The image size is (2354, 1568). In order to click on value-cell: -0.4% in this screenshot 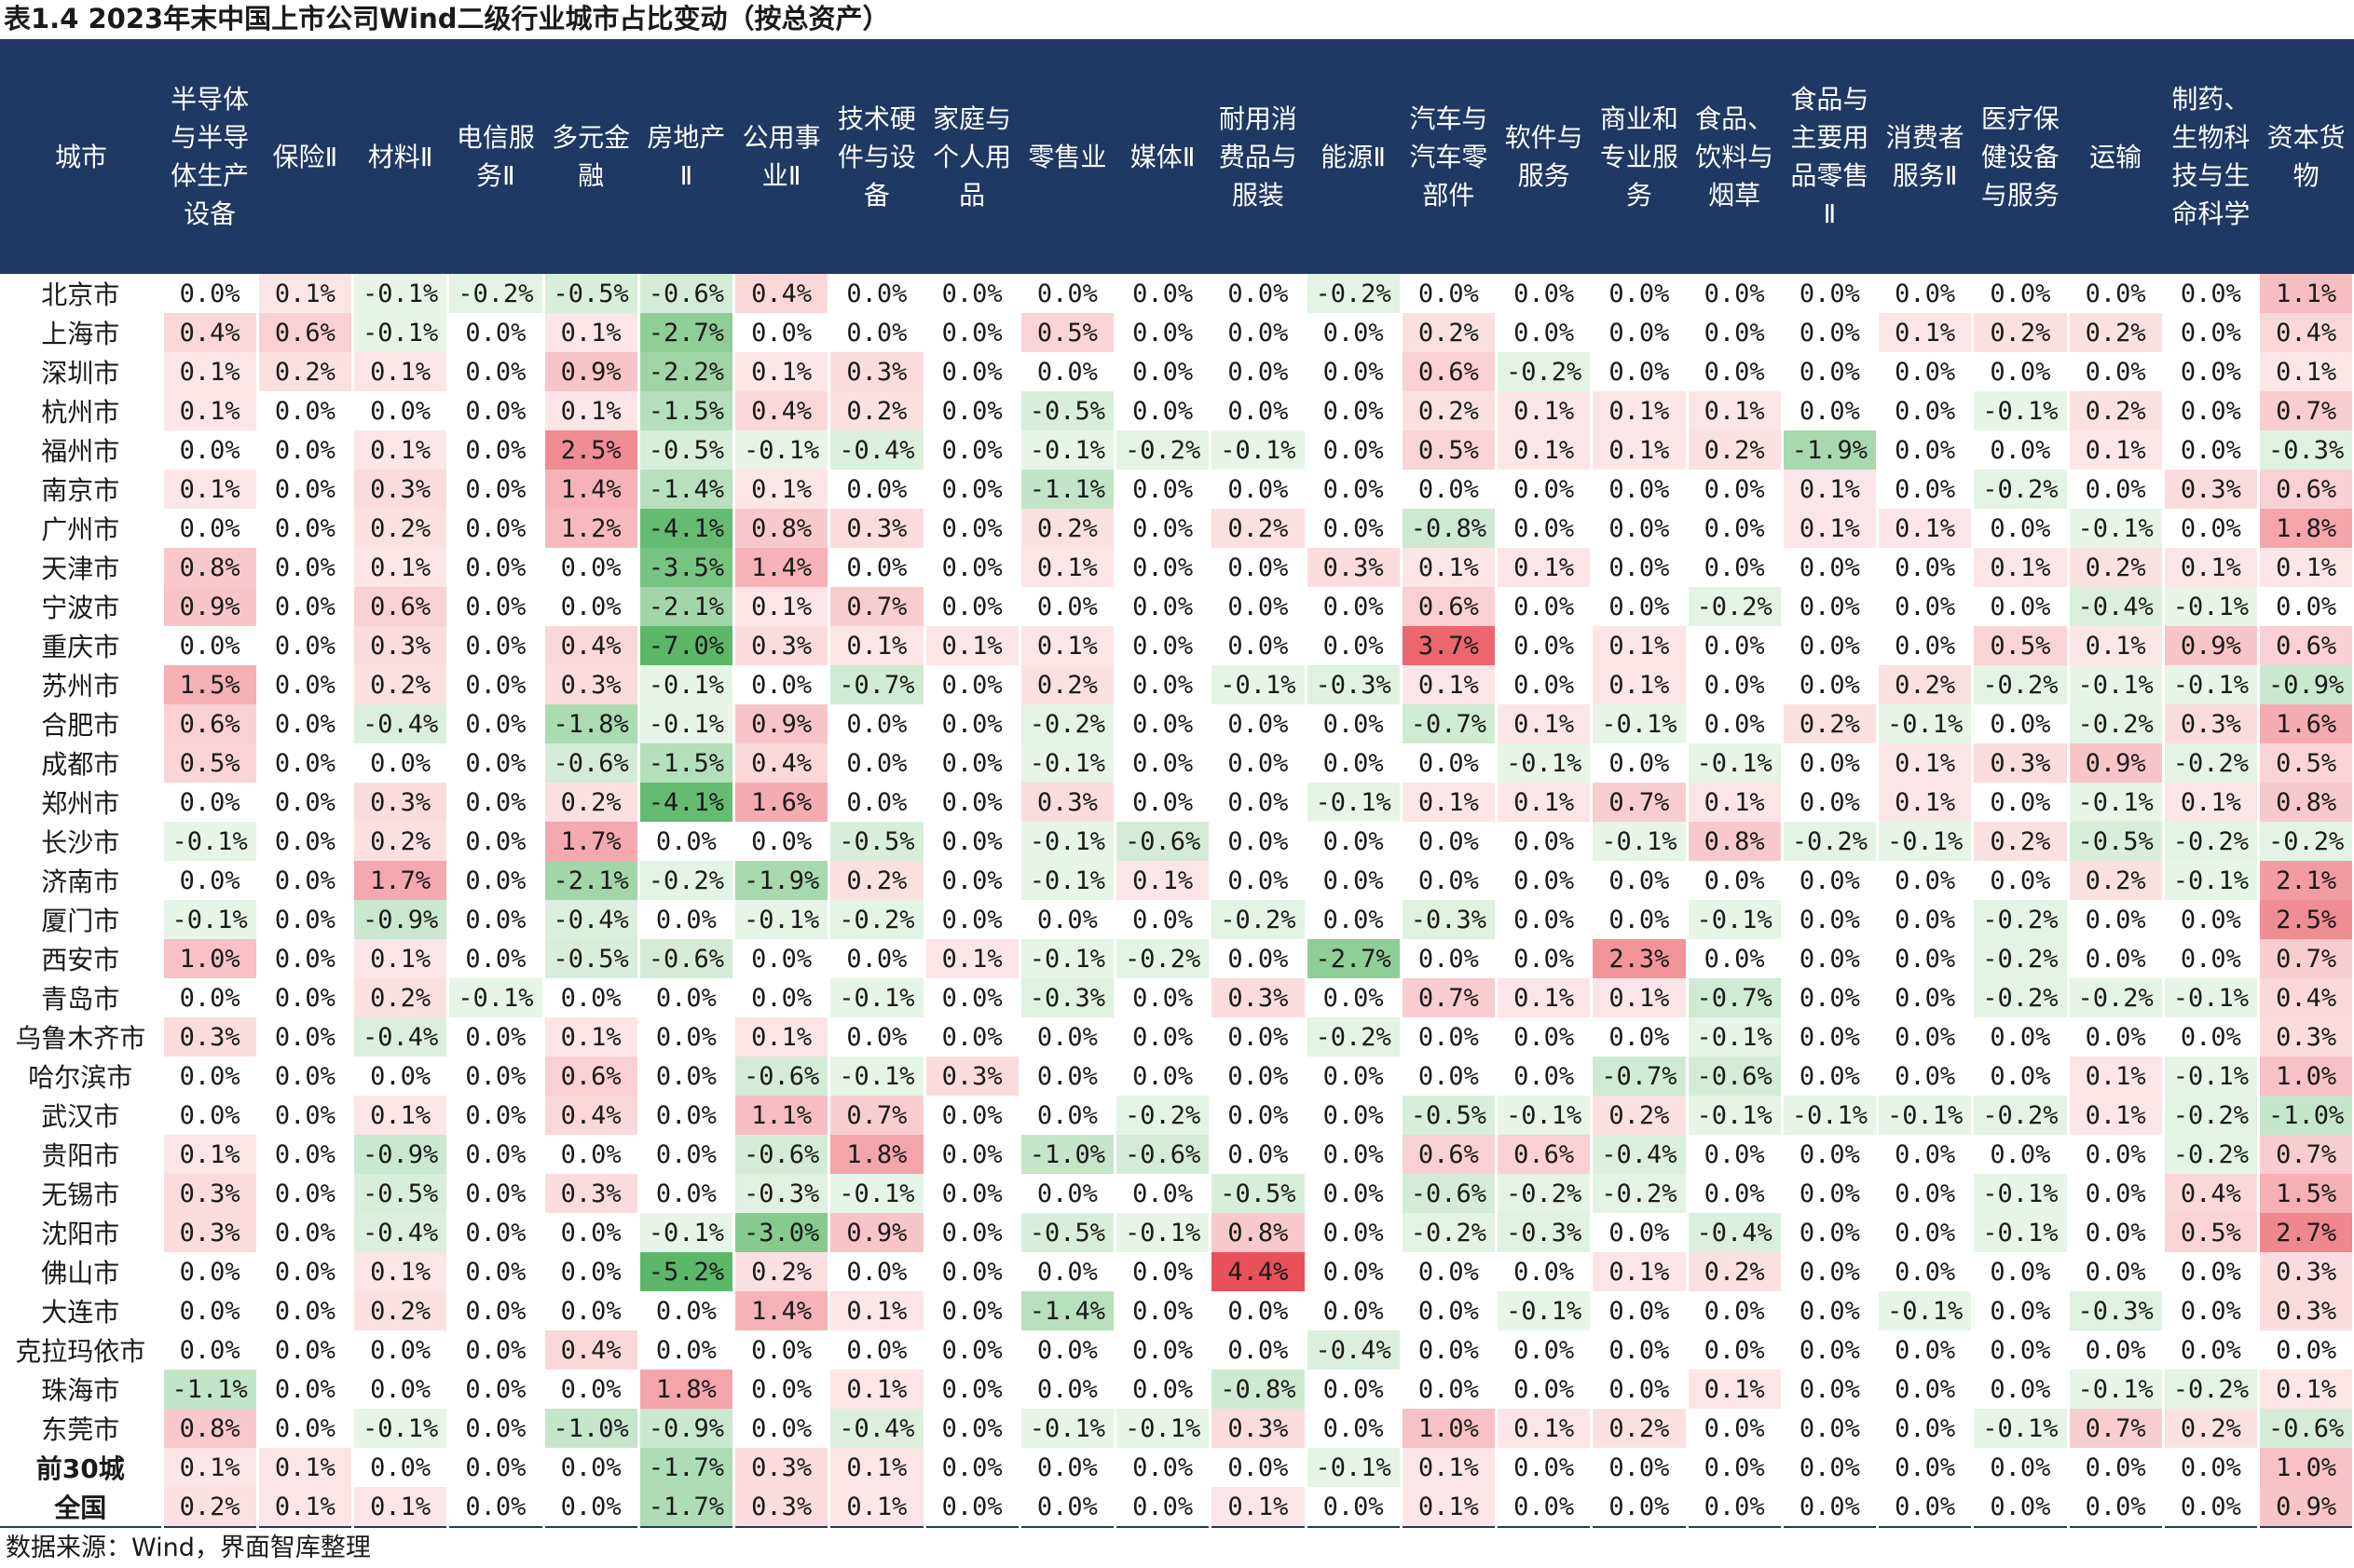, I will do `click(1354, 1350)`.